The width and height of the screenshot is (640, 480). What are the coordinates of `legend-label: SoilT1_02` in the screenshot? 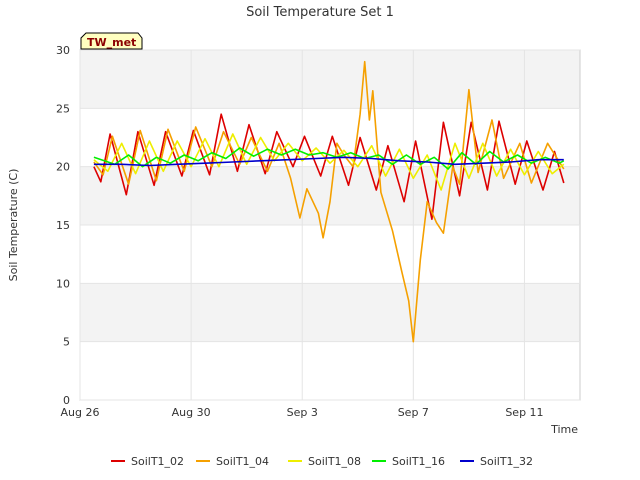 It's located at (157, 461).